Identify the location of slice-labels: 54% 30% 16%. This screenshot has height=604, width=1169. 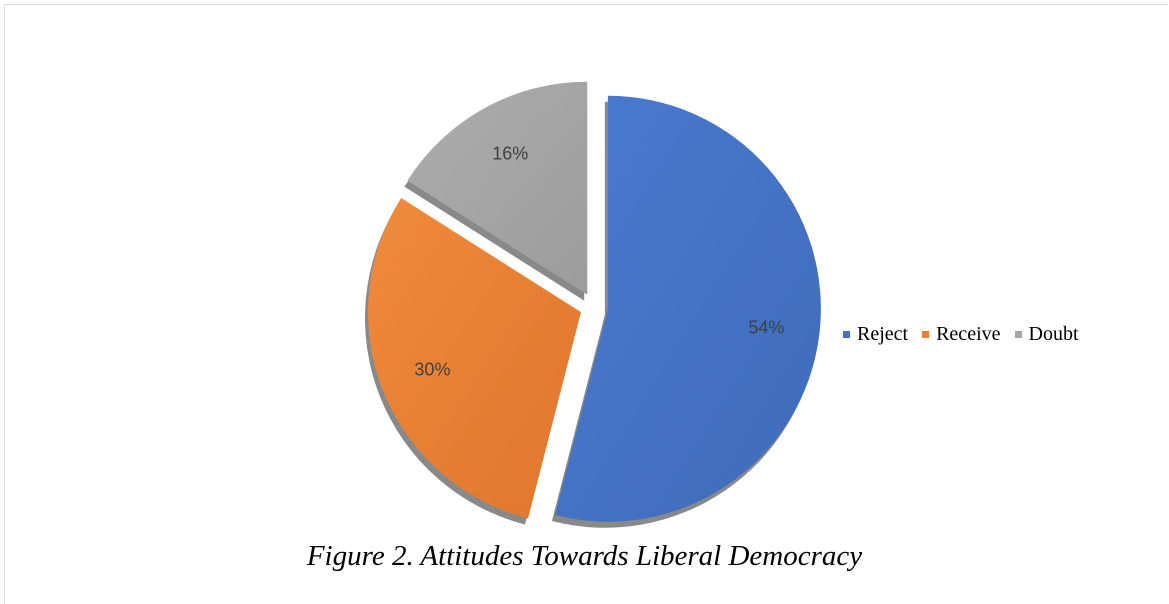
(599, 261).